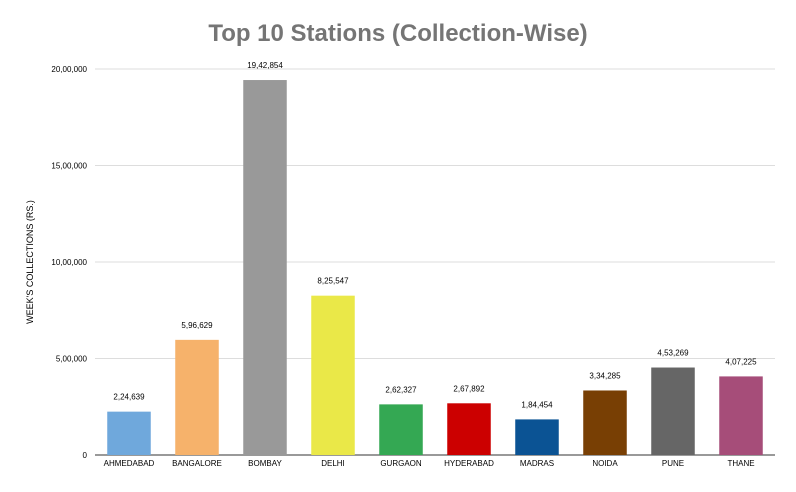 The height and width of the screenshot is (492, 796). What do you see at coordinates (265, 267) in the screenshot?
I see `bar-bombay` at bounding box center [265, 267].